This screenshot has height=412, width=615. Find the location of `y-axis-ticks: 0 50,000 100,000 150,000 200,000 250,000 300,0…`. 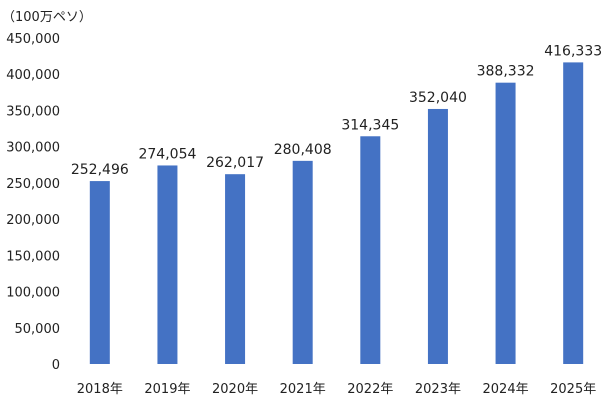

y-axis-ticks: 0 50,000 100,000 150,000 200,000 250,000 300,0… is located at coordinates (33, 202).